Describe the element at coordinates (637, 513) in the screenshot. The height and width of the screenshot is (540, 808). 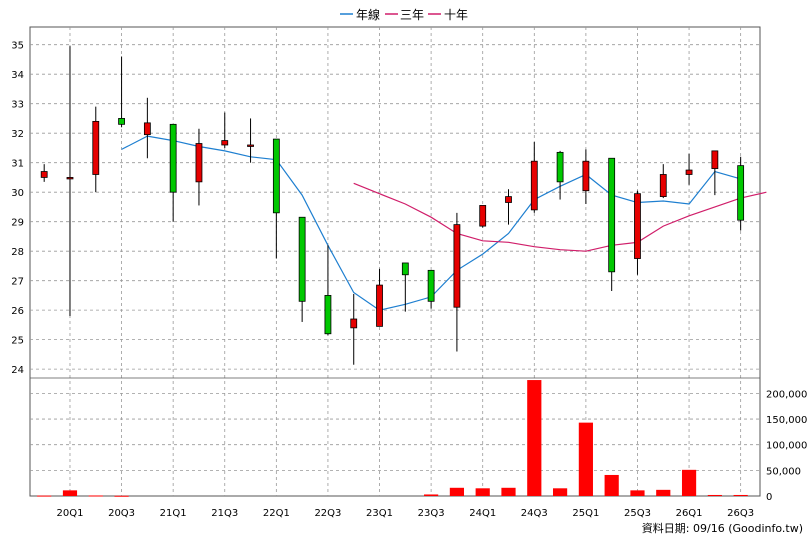
I see `x-tick-label: 25Q3` at that location.